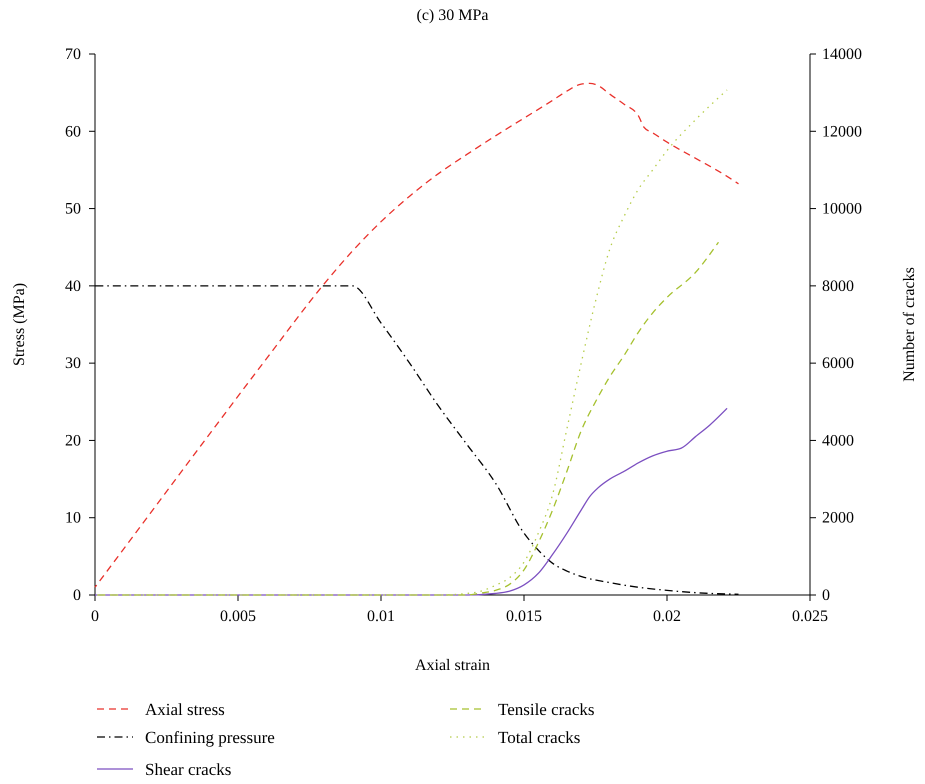  I want to click on y-tick-label: 30, so click(73, 363).